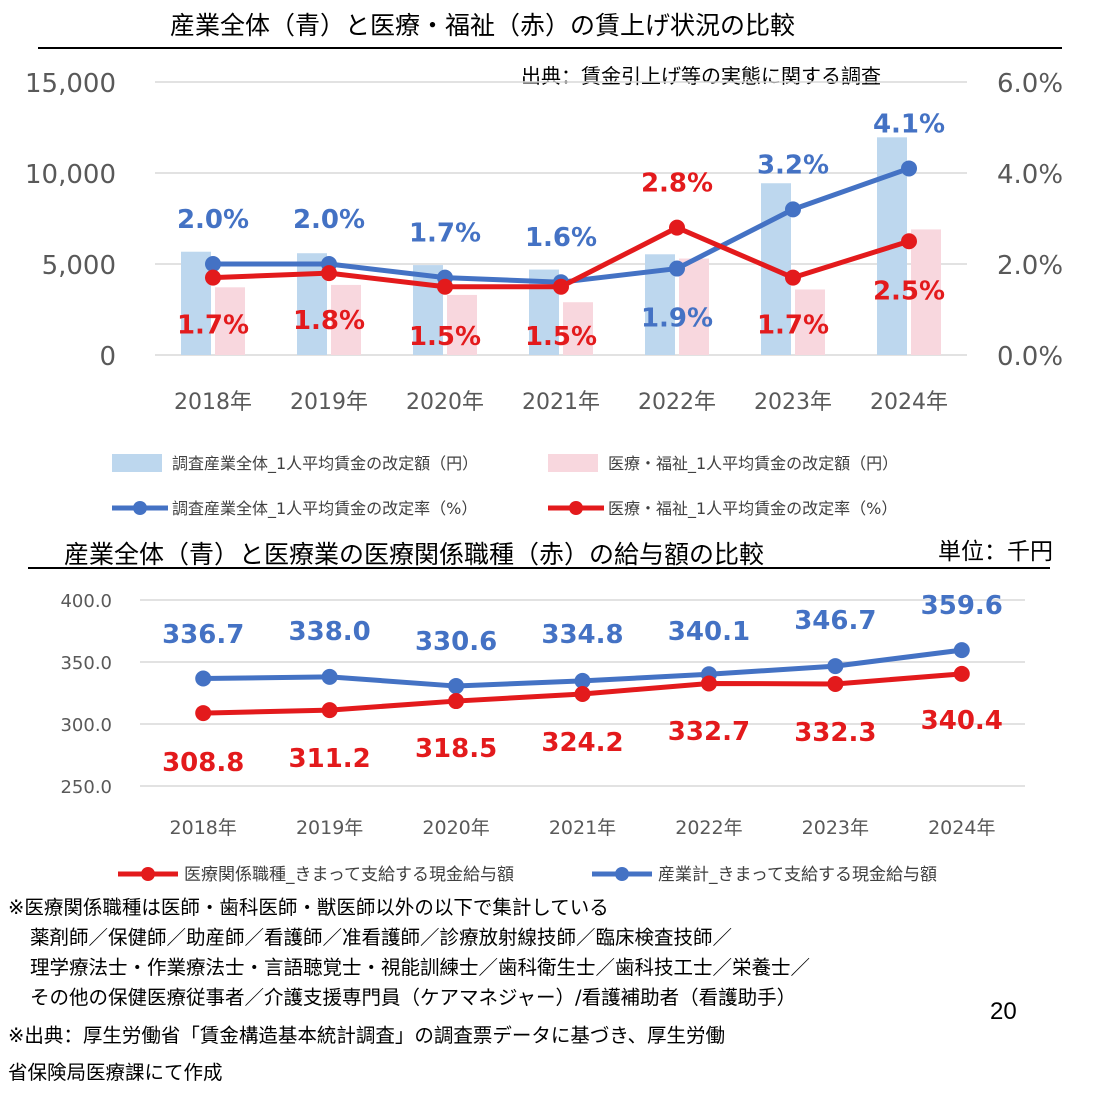  I want to click on footnote-line-2: 薬剤師／保健師／助産師／看護師／准看護師／診療放射線技師／臨床検査技師／, so click(381, 937).